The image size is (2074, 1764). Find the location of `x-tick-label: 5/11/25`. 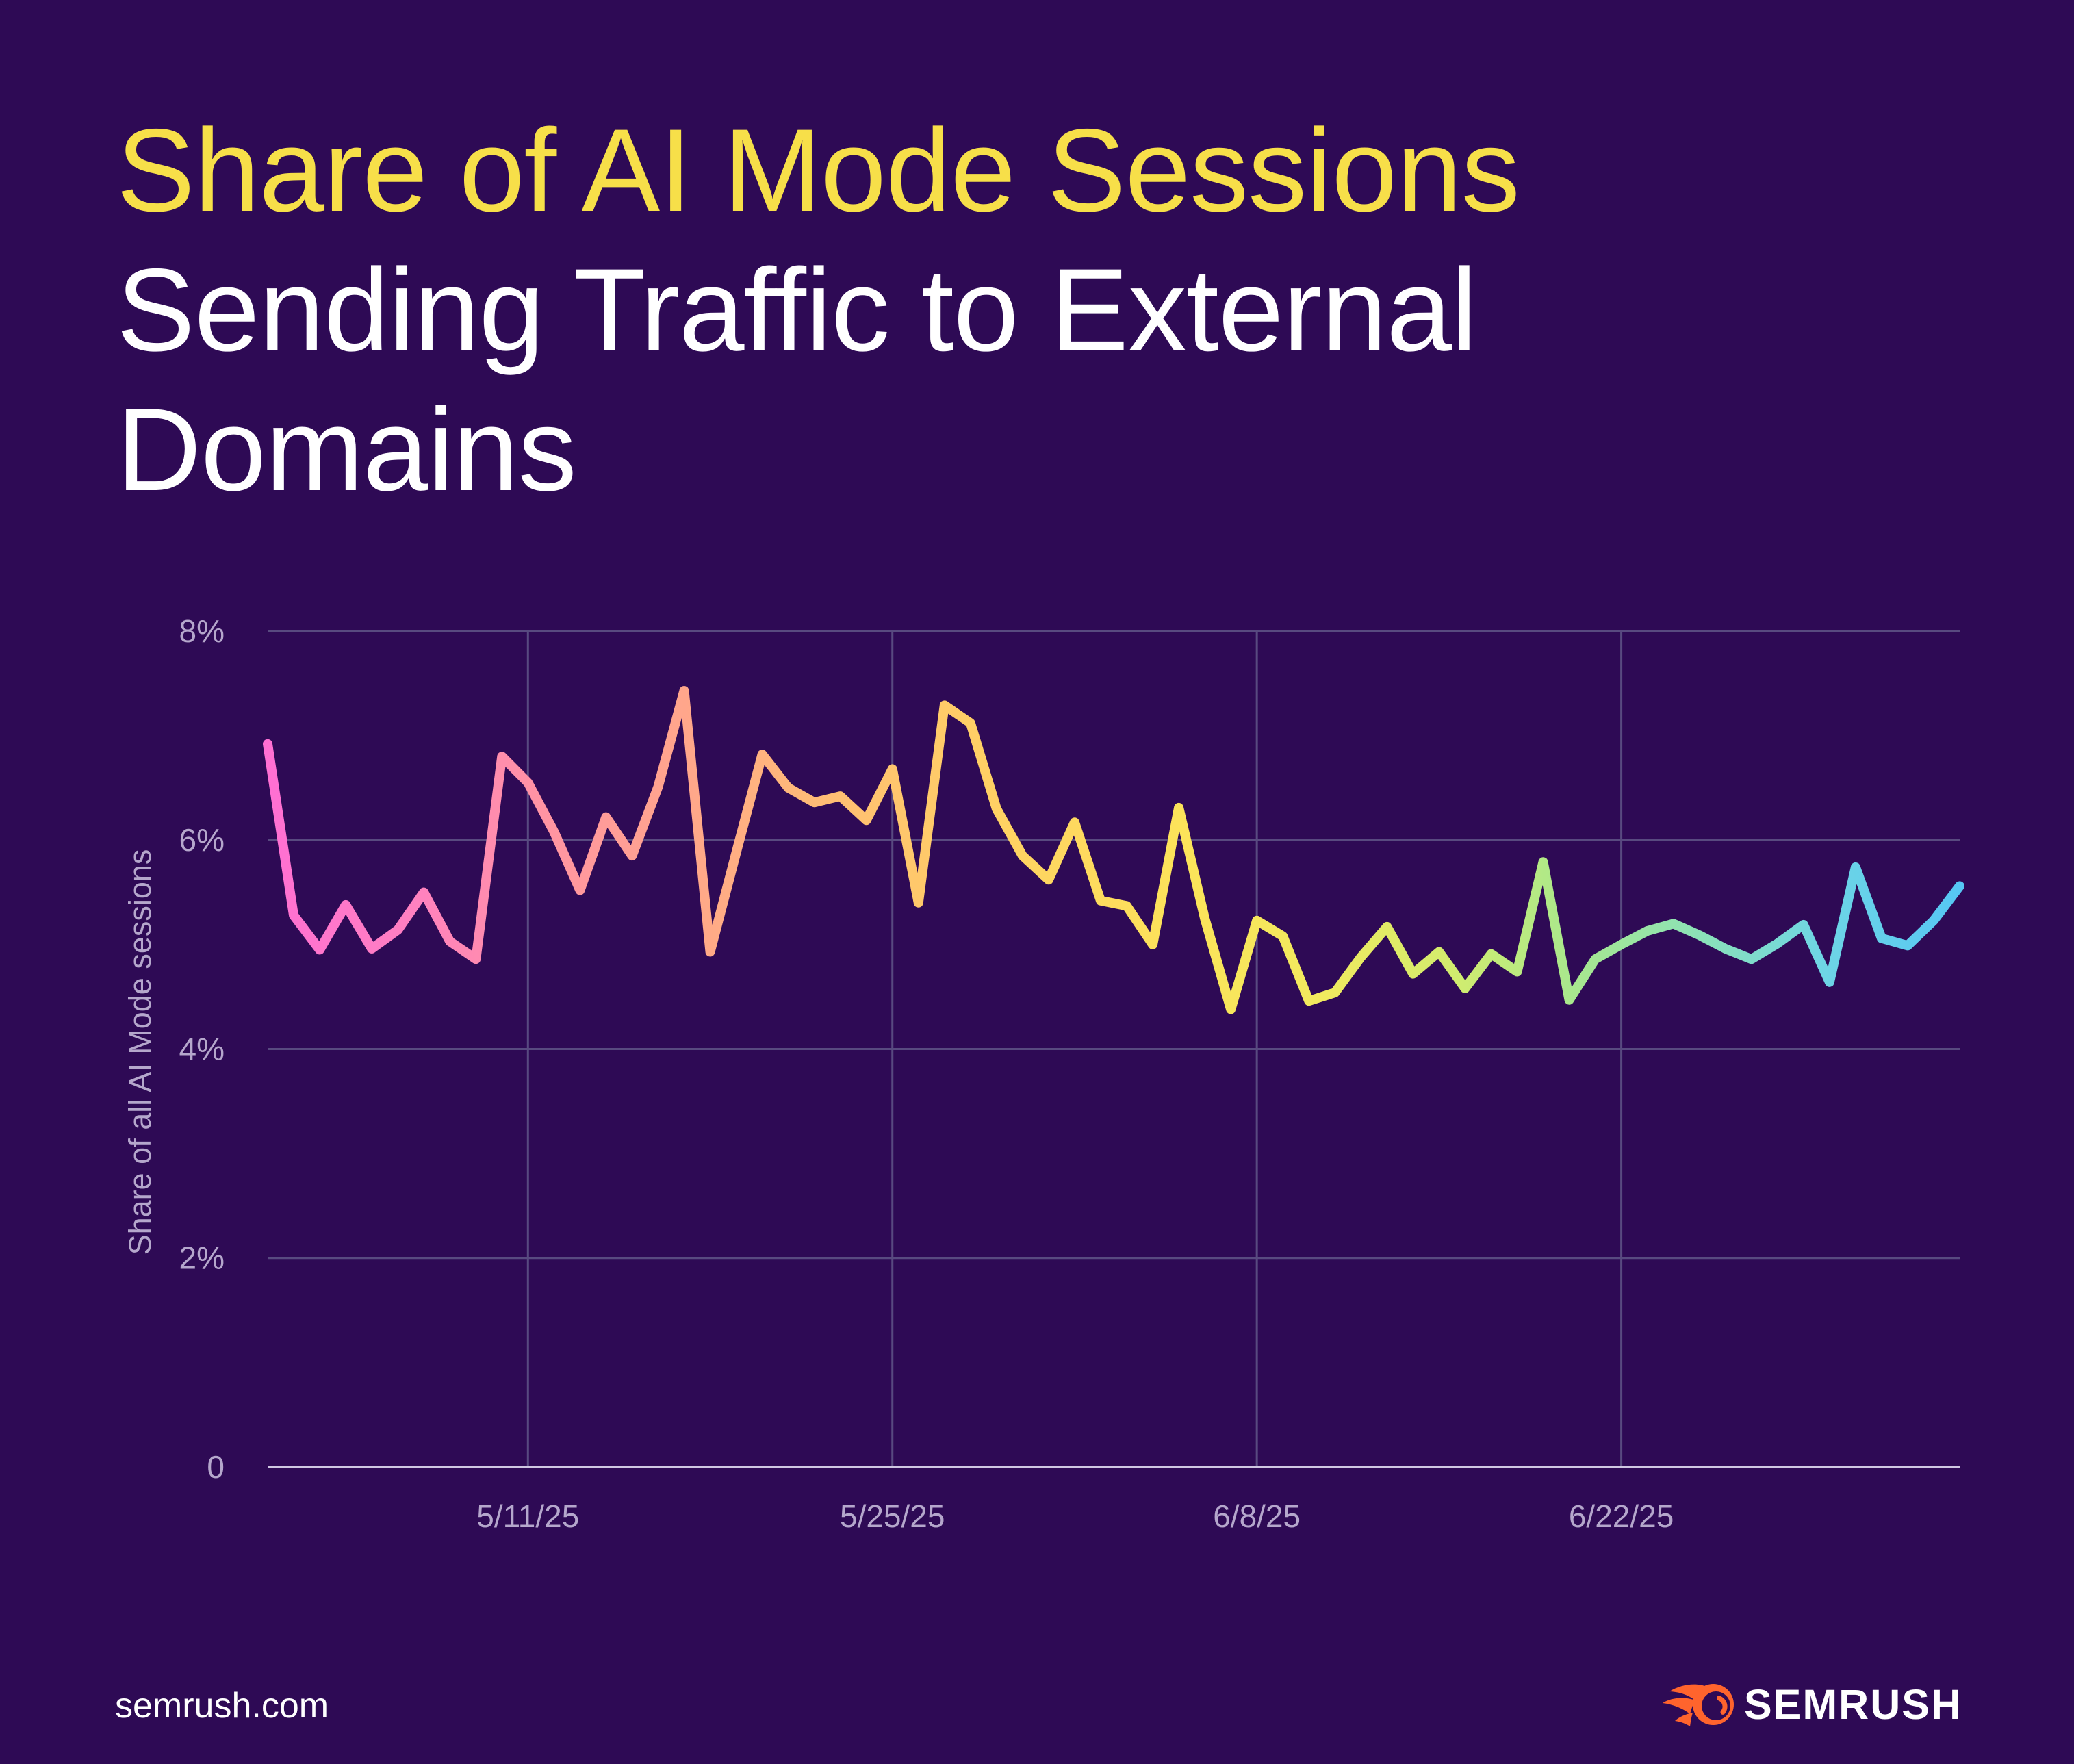

x-tick-label: 5/11/25 is located at coordinates (527, 1516).